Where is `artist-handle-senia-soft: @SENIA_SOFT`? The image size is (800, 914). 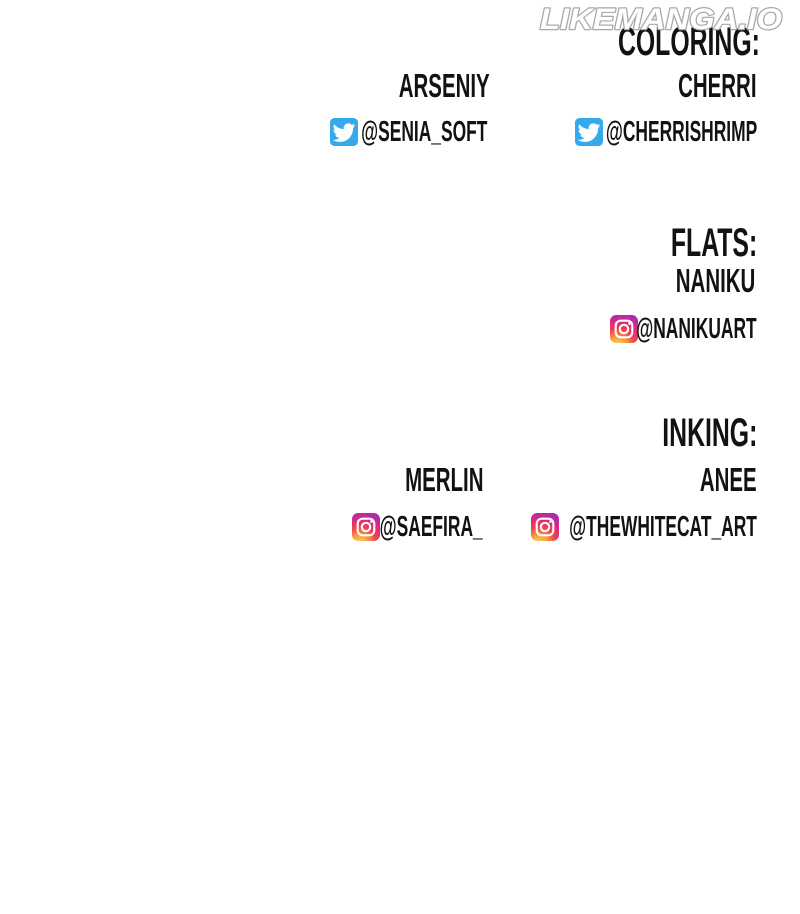 artist-handle-senia-soft: @SENIA_SOFT is located at coordinates (423, 132).